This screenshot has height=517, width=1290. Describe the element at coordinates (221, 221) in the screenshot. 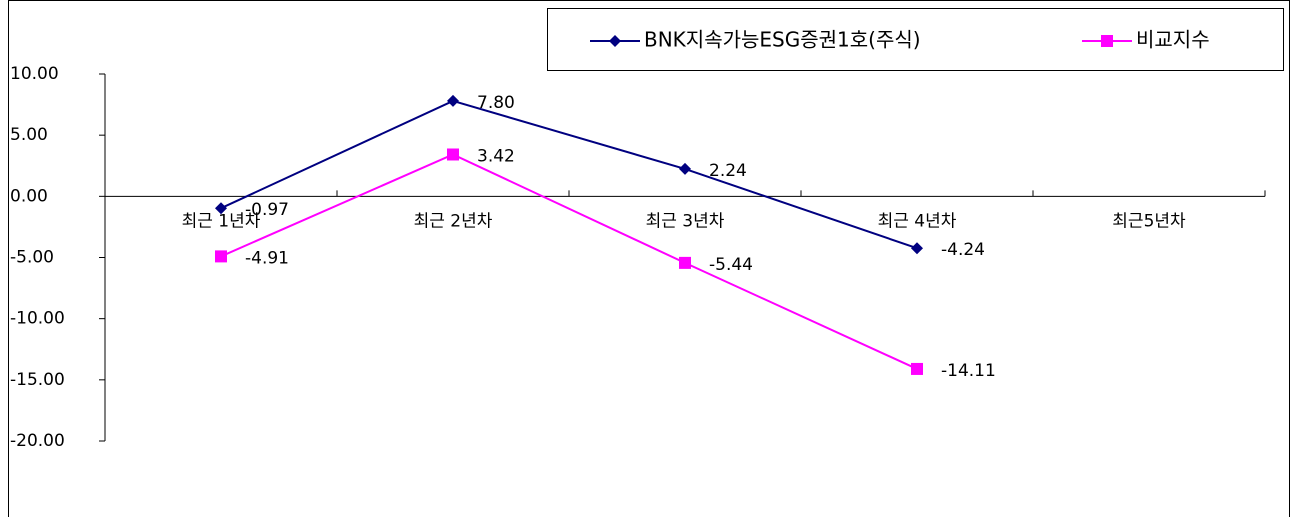

I see `x-tick-label: 최근 1년차` at that location.